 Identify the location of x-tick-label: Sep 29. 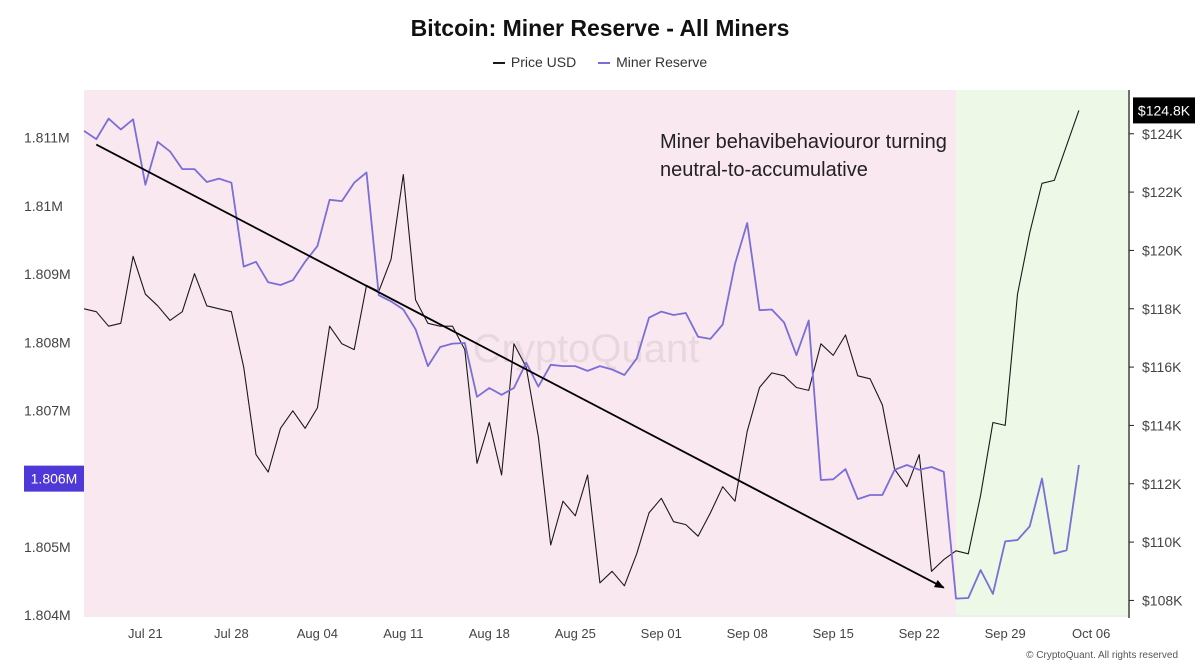
(1005, 633).